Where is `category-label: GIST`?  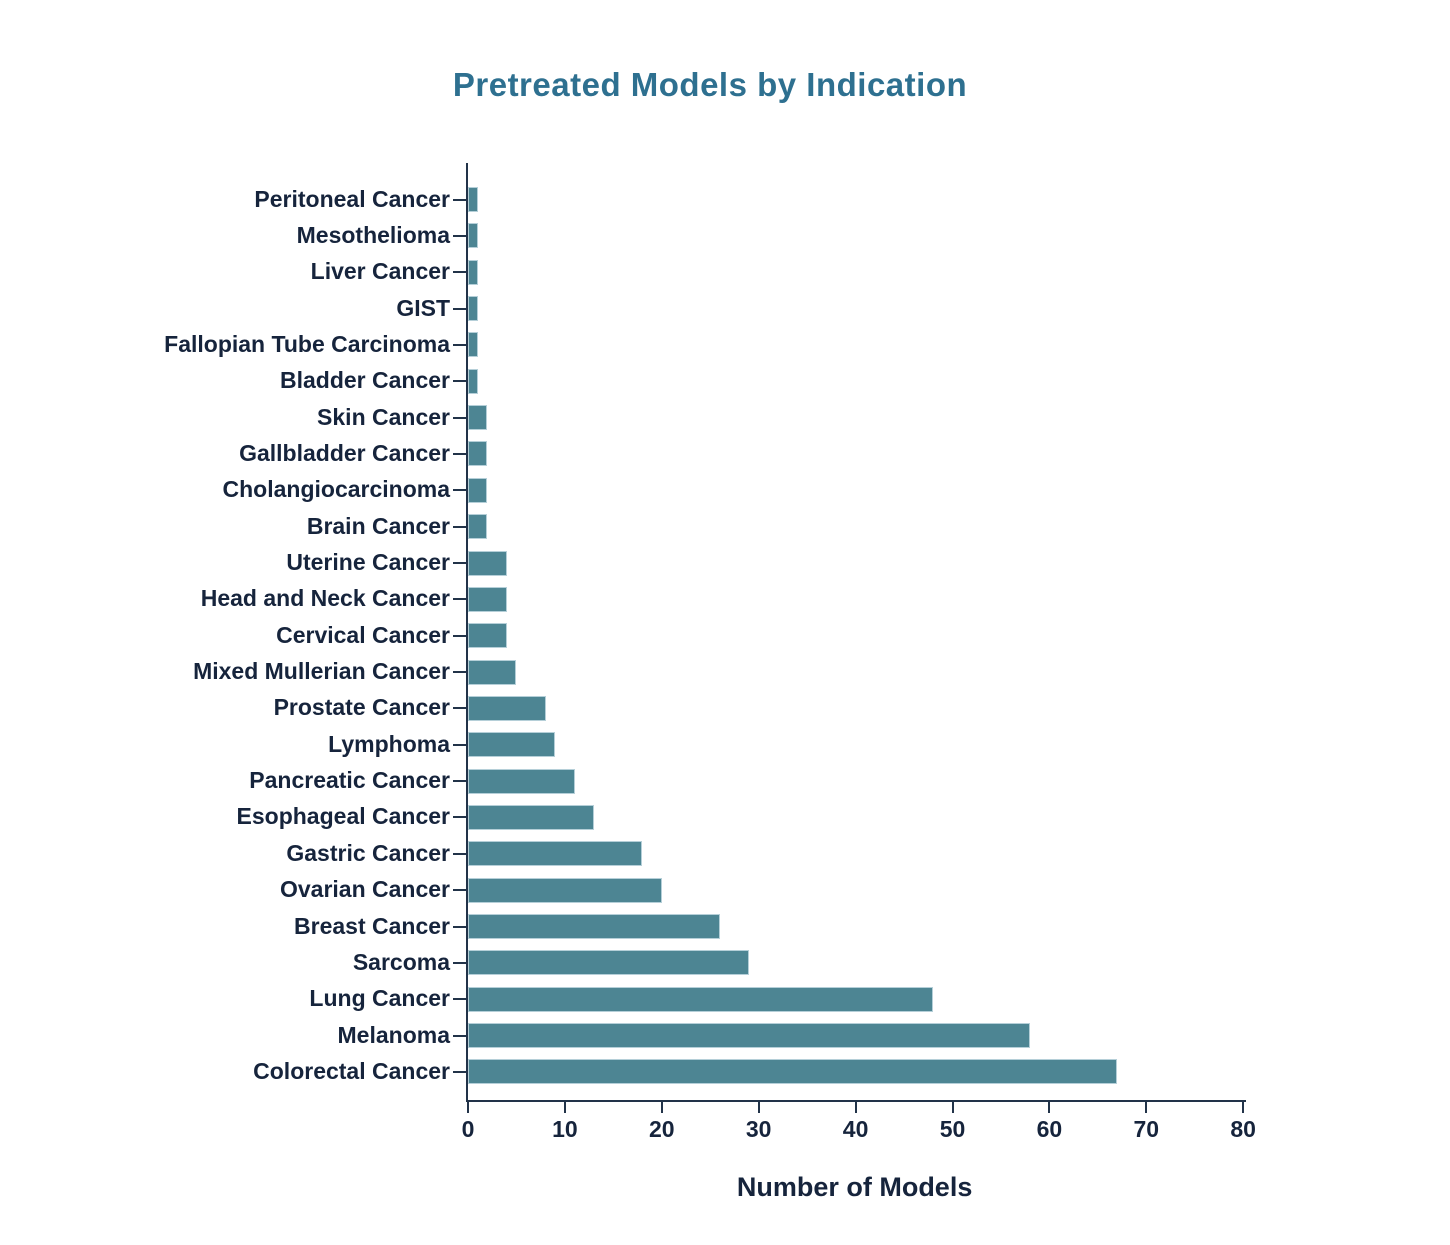 category-label: GIST is located at coordinates (423, 307).